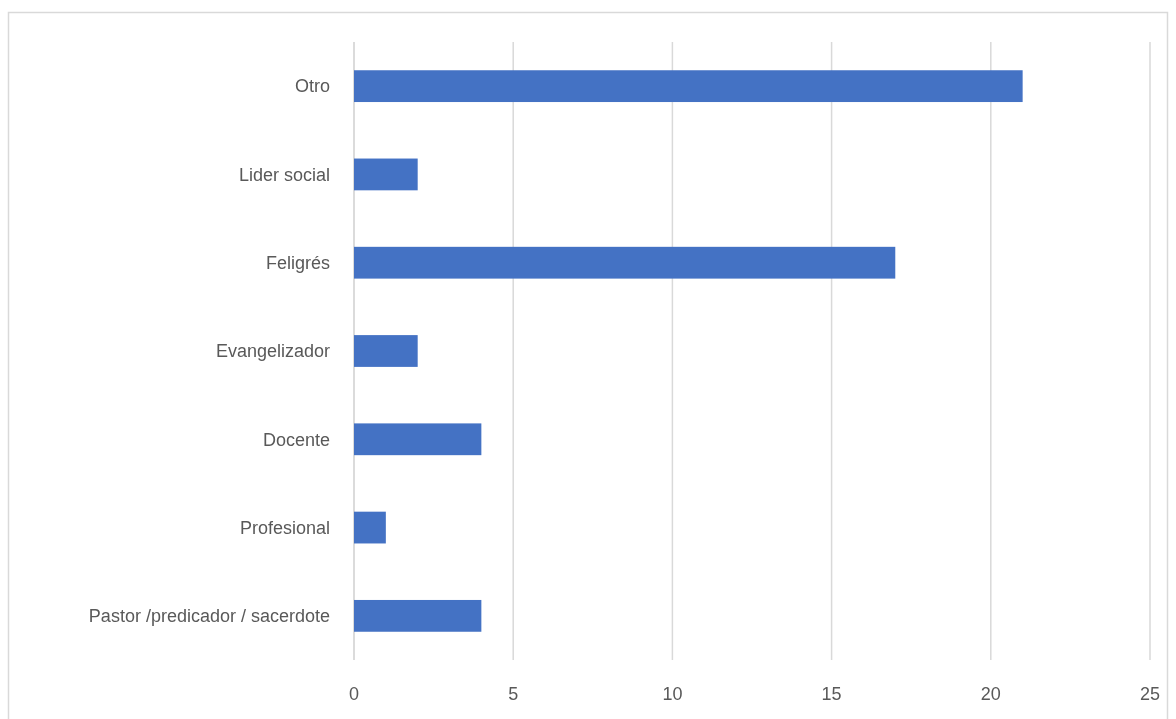 The image size is (1176, 719). I want to click on x-tick-label: 20, so click(990, 694).